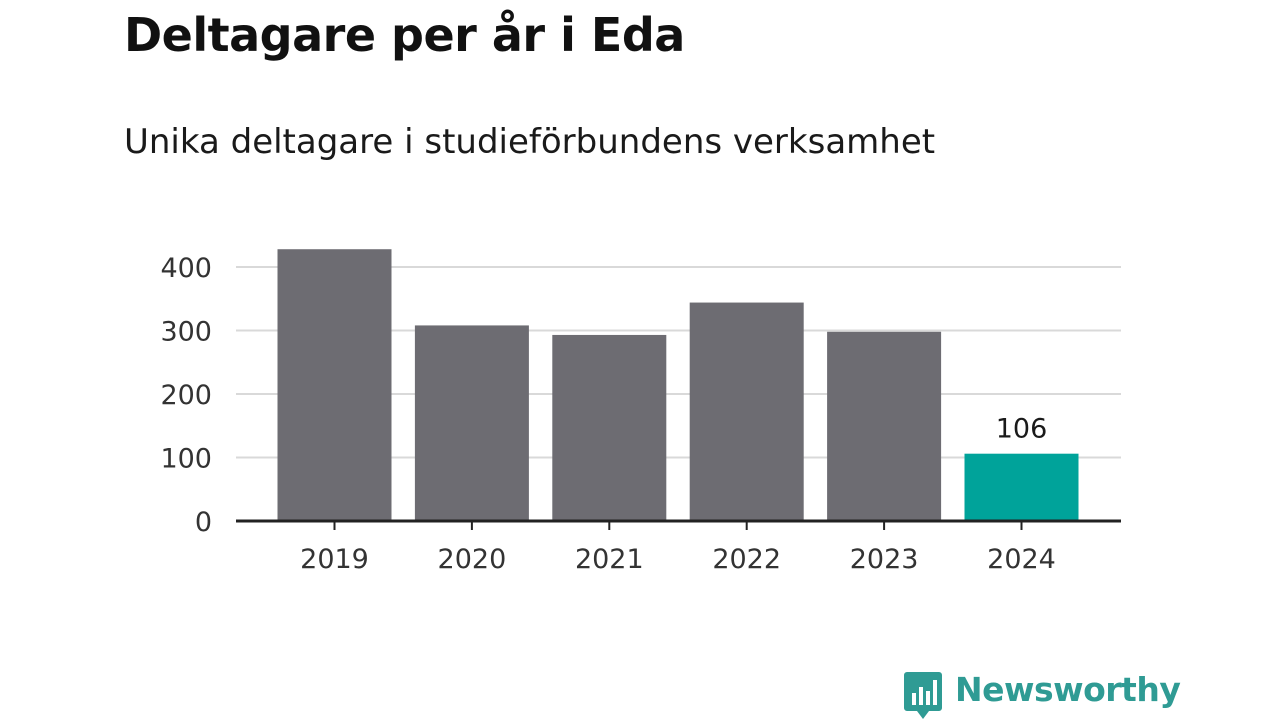 Image resolution: width=1280 pixels, height=720 pixels. Describe the element at coordinates (746, 559) in the screenshot. I see `x-tick-label: 2022` at that location.